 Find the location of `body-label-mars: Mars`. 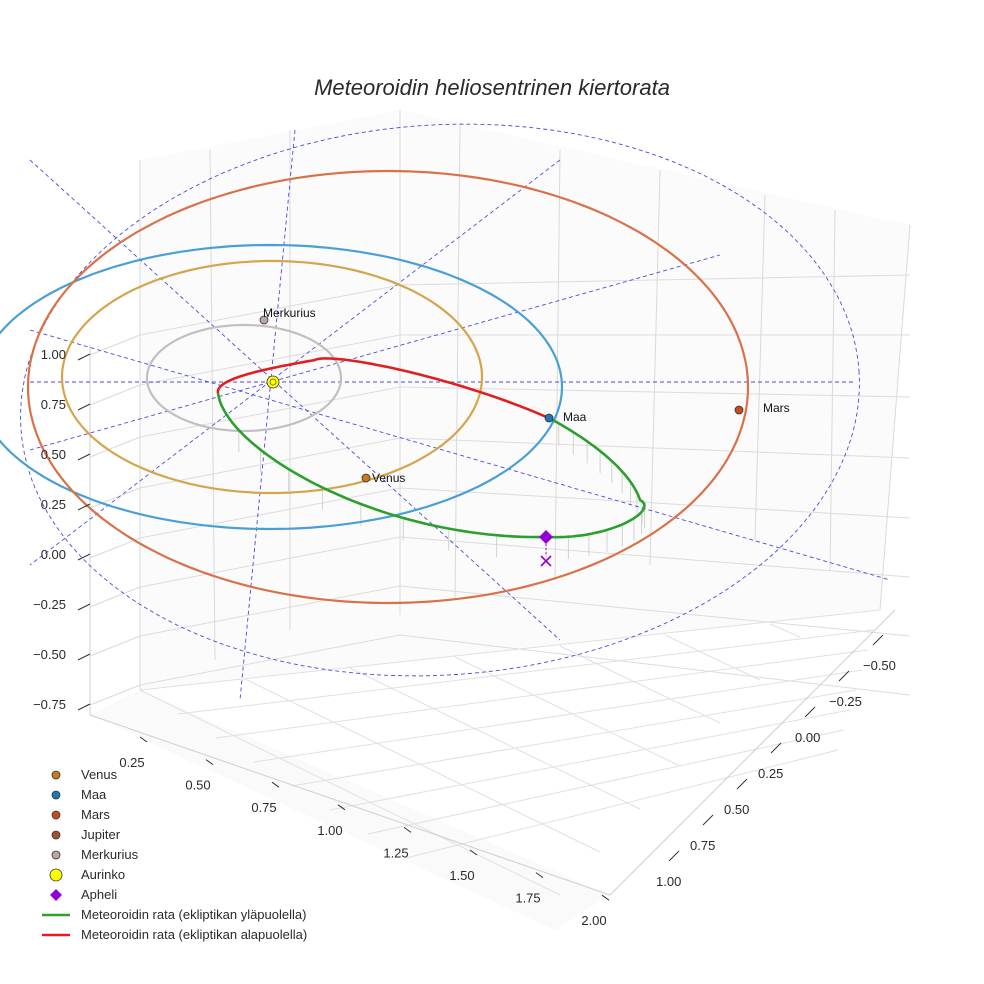

body-label-mars: Mars is located at coordinates (776, 408).